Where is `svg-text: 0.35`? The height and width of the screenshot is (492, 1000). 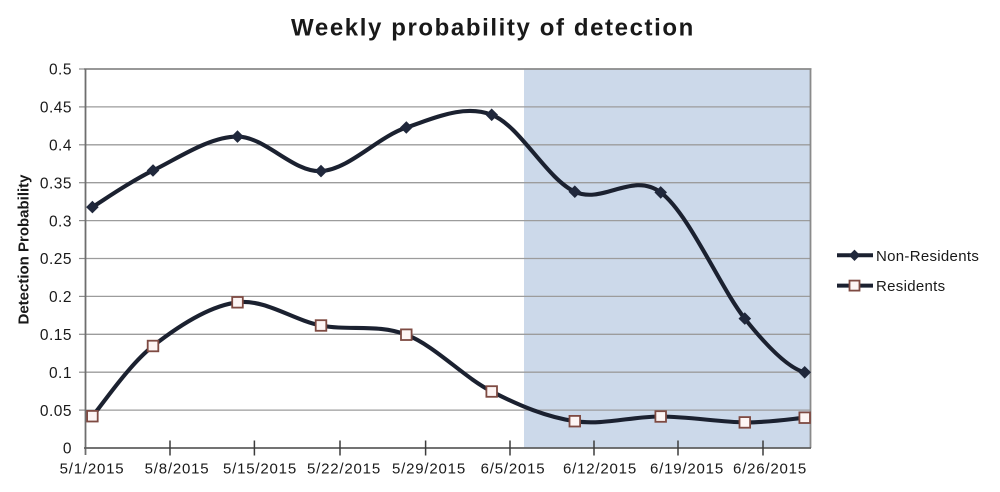 svg-text: 0.35 is located at coordinates (56, 183).